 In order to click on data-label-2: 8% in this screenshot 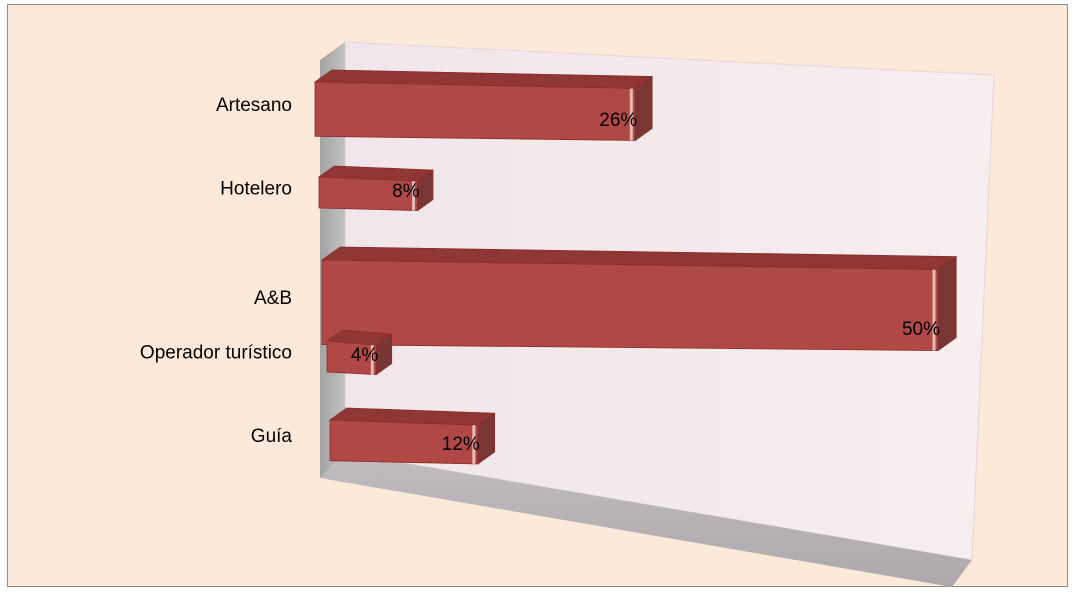, I will do `click(406, 191)`.